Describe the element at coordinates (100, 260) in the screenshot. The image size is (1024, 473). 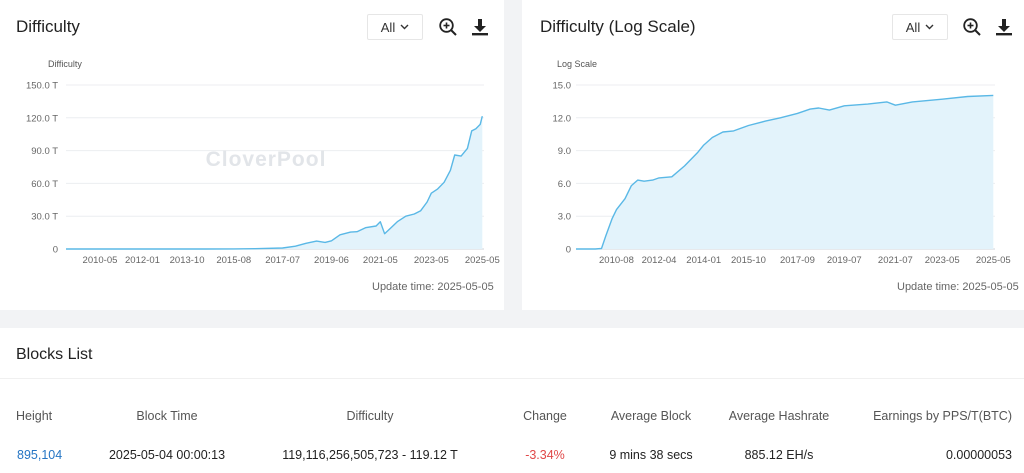
I see `x-tick-label: 2010-05` at that location.